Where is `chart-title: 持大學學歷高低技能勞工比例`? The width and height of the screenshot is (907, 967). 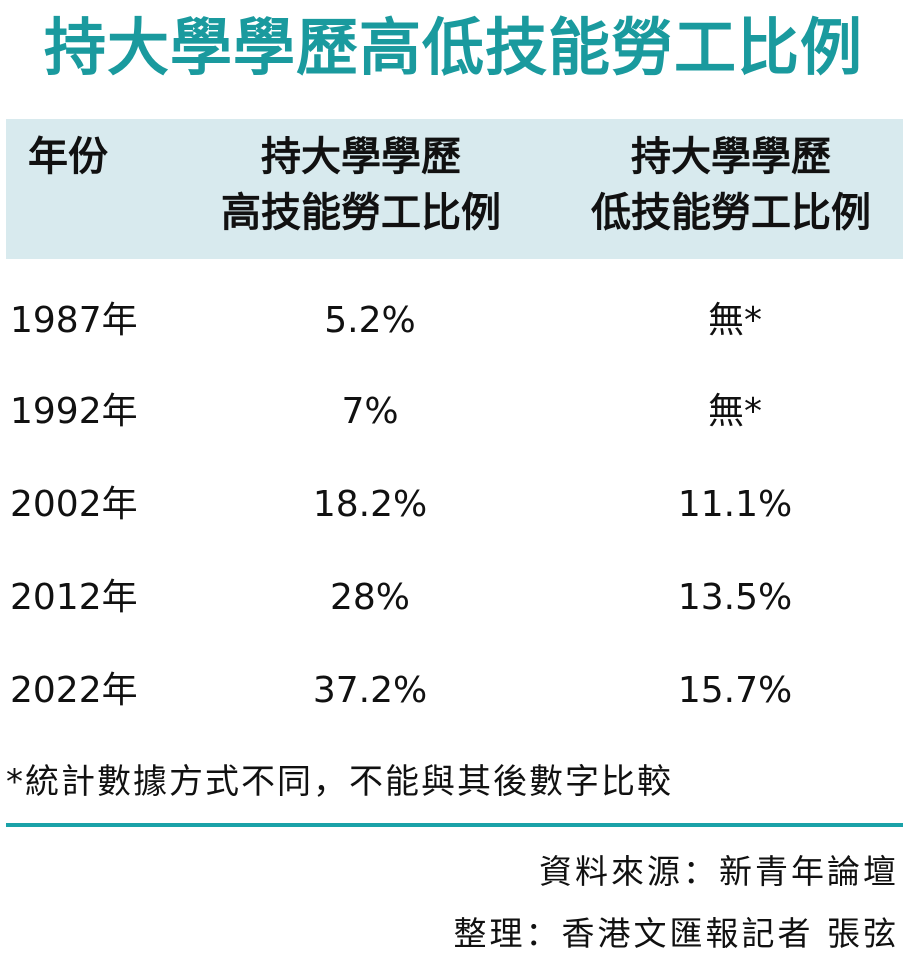 chart-title: 持大學學歷高低技能勞工比例 is located at coordinates (453, 47).